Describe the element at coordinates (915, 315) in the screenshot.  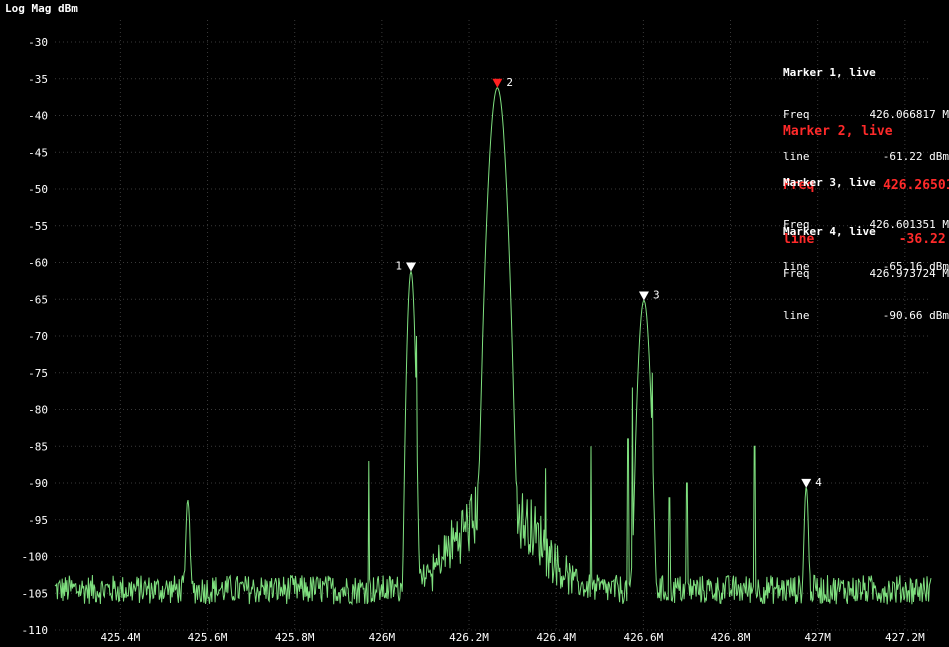
I see `marker-4-line: -90.66 dBm` at that location.